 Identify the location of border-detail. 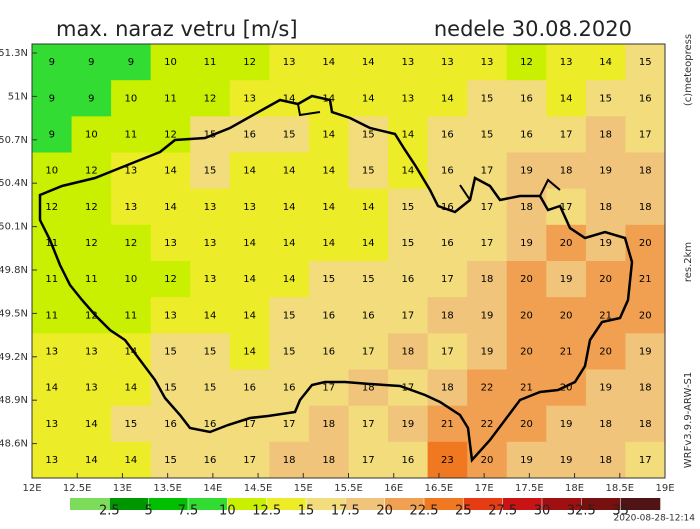
(429, 152).